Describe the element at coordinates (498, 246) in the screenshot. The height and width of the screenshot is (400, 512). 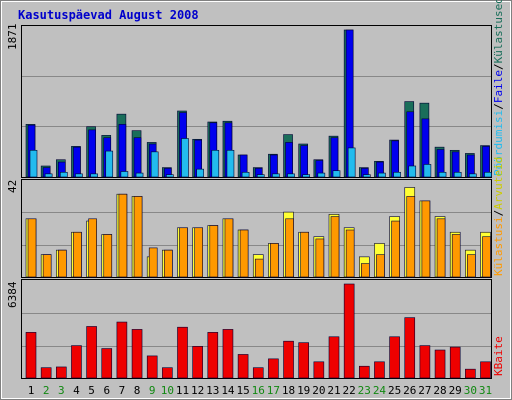
I see `legend-kulastusi: Külastusi` at that location.